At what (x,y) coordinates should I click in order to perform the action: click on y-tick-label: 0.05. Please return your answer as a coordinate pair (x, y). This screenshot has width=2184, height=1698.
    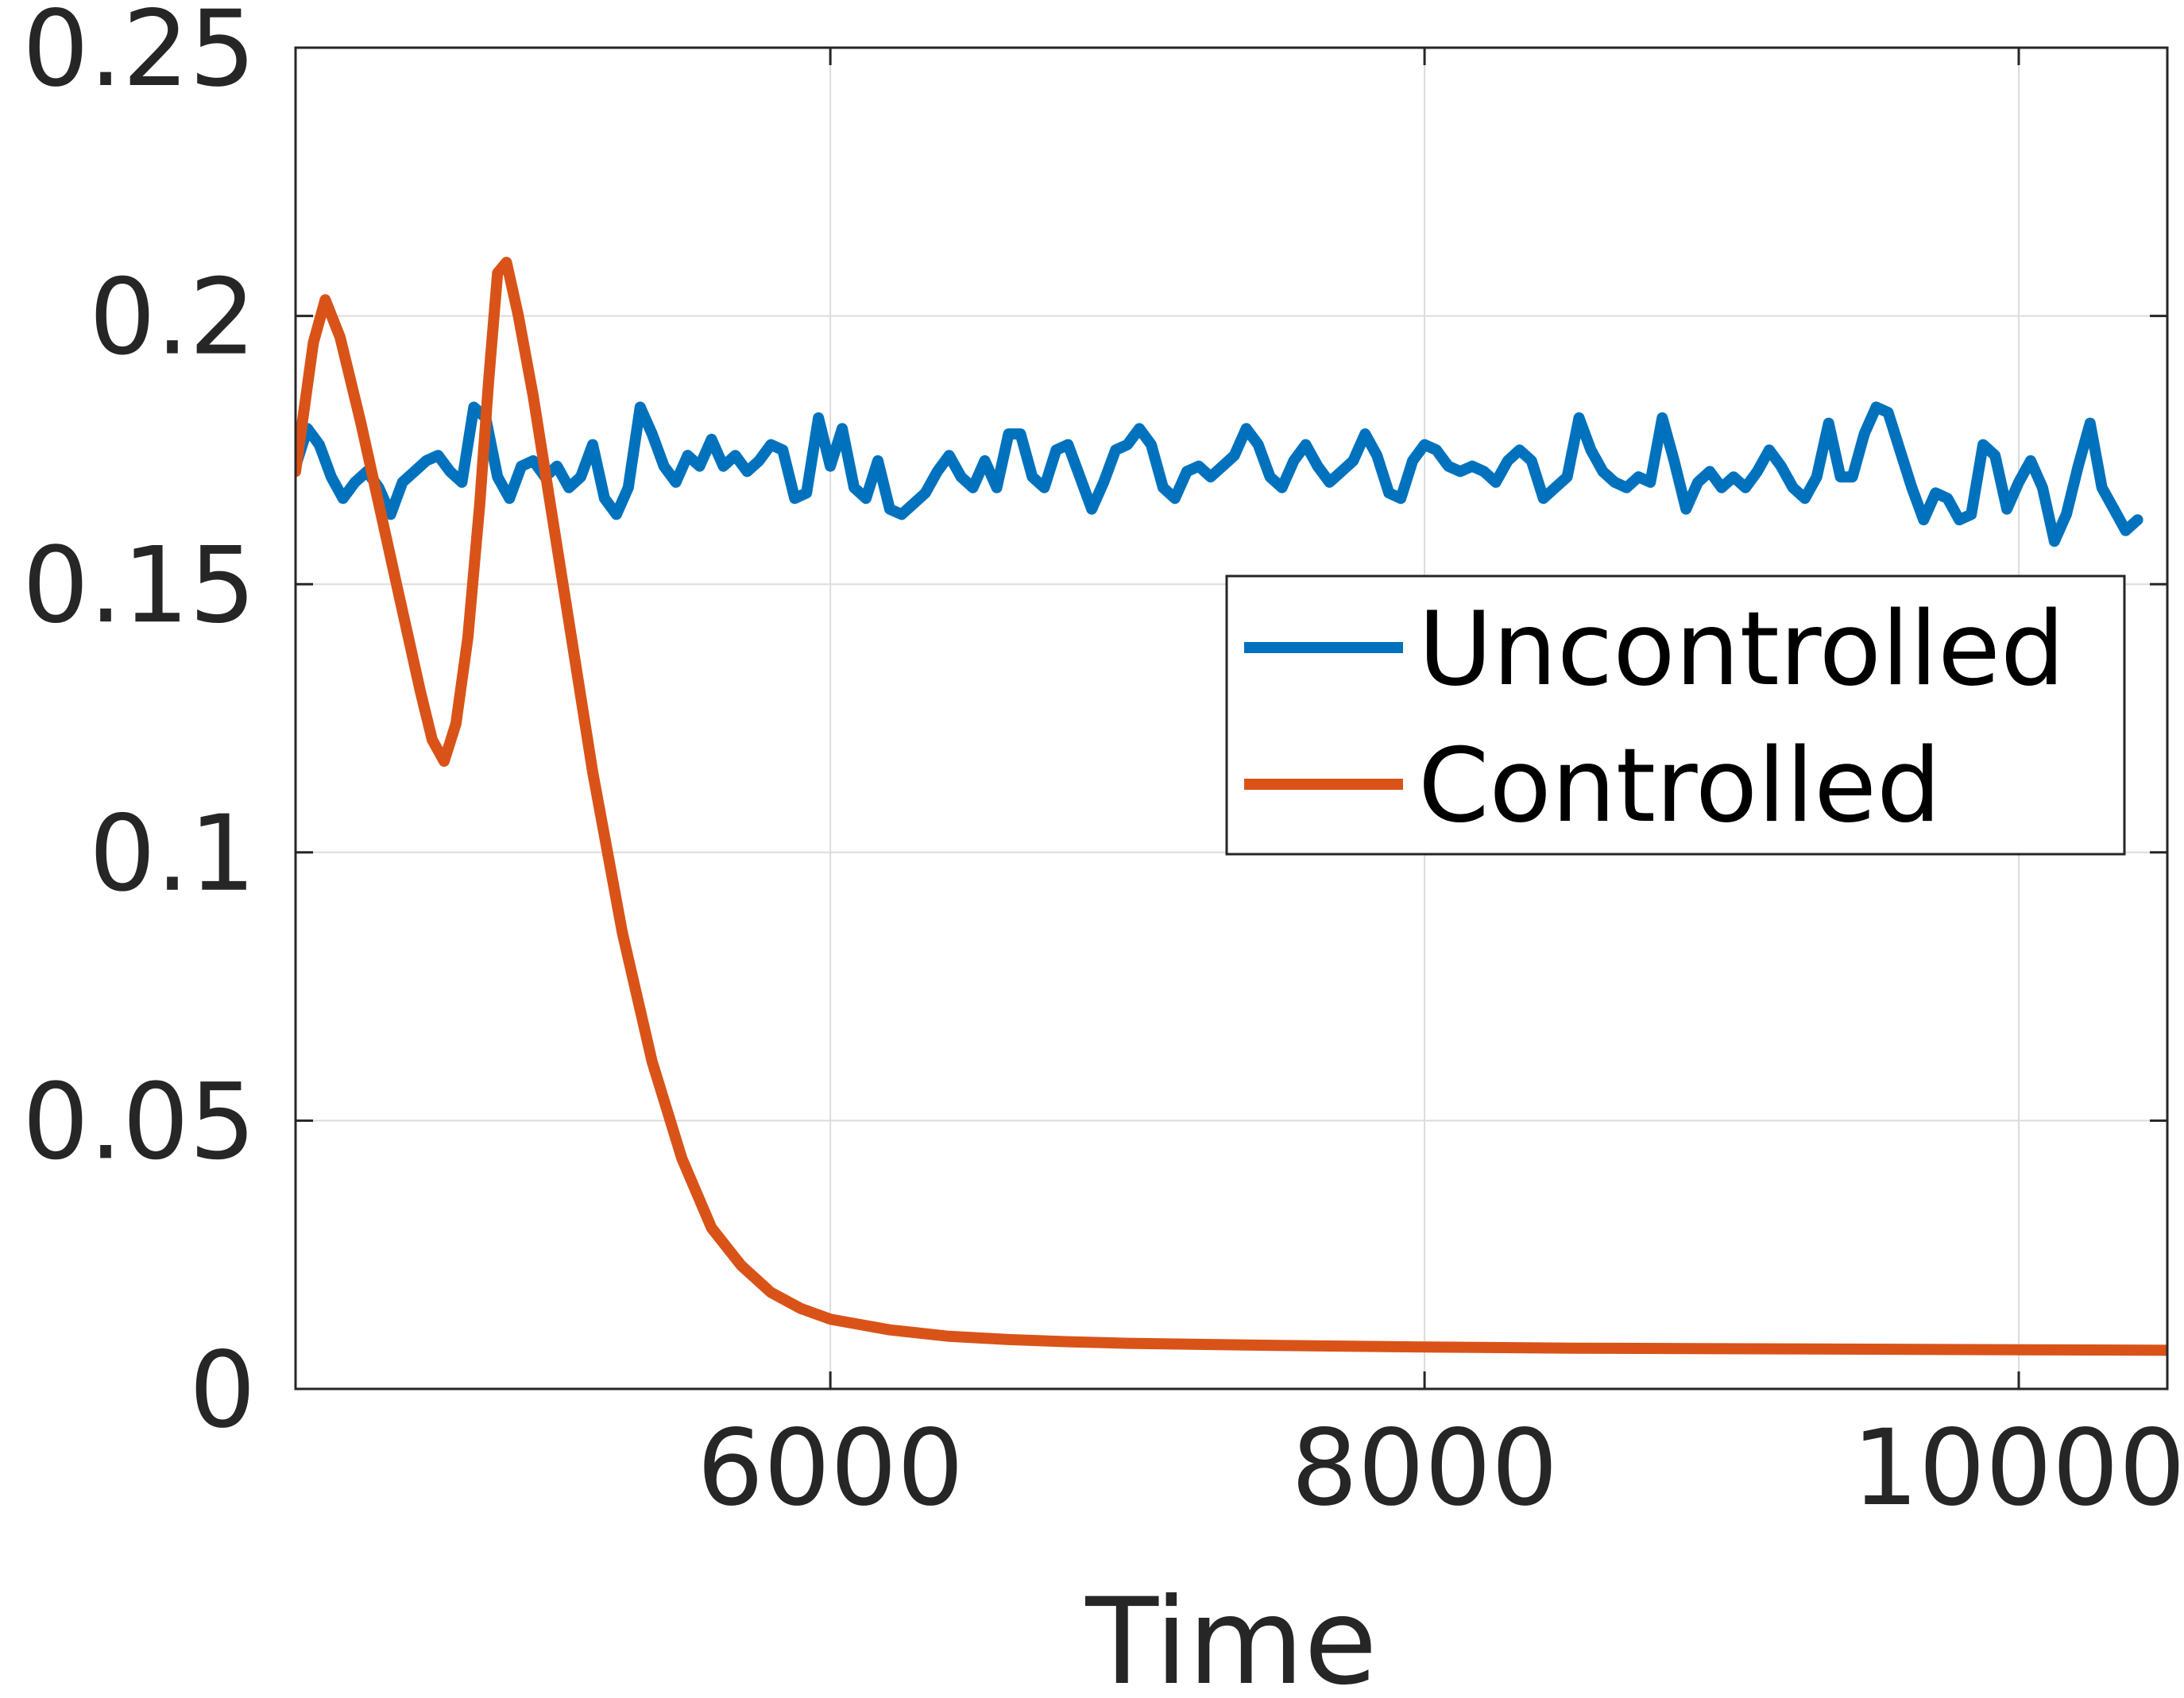
    Looking at the image, I should click on (139, 1122).